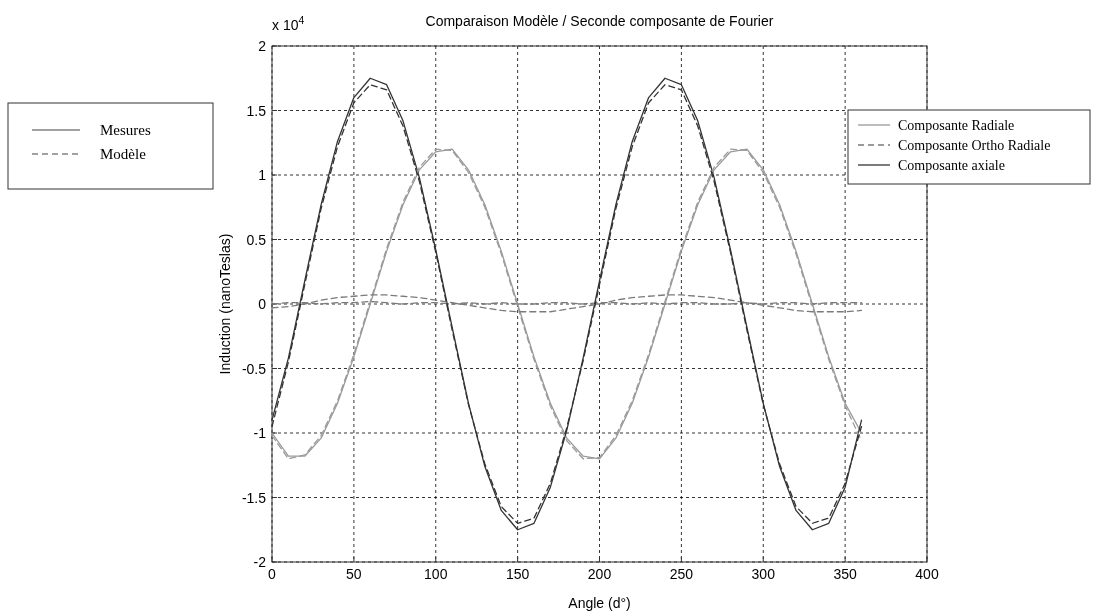 Image resolution: width=1097 pixels, height=614 pixels. What do you see at coordinates (262, 175) in the screenshot?
I see `y-tick-label: 1` at bounding box center [262, 175].